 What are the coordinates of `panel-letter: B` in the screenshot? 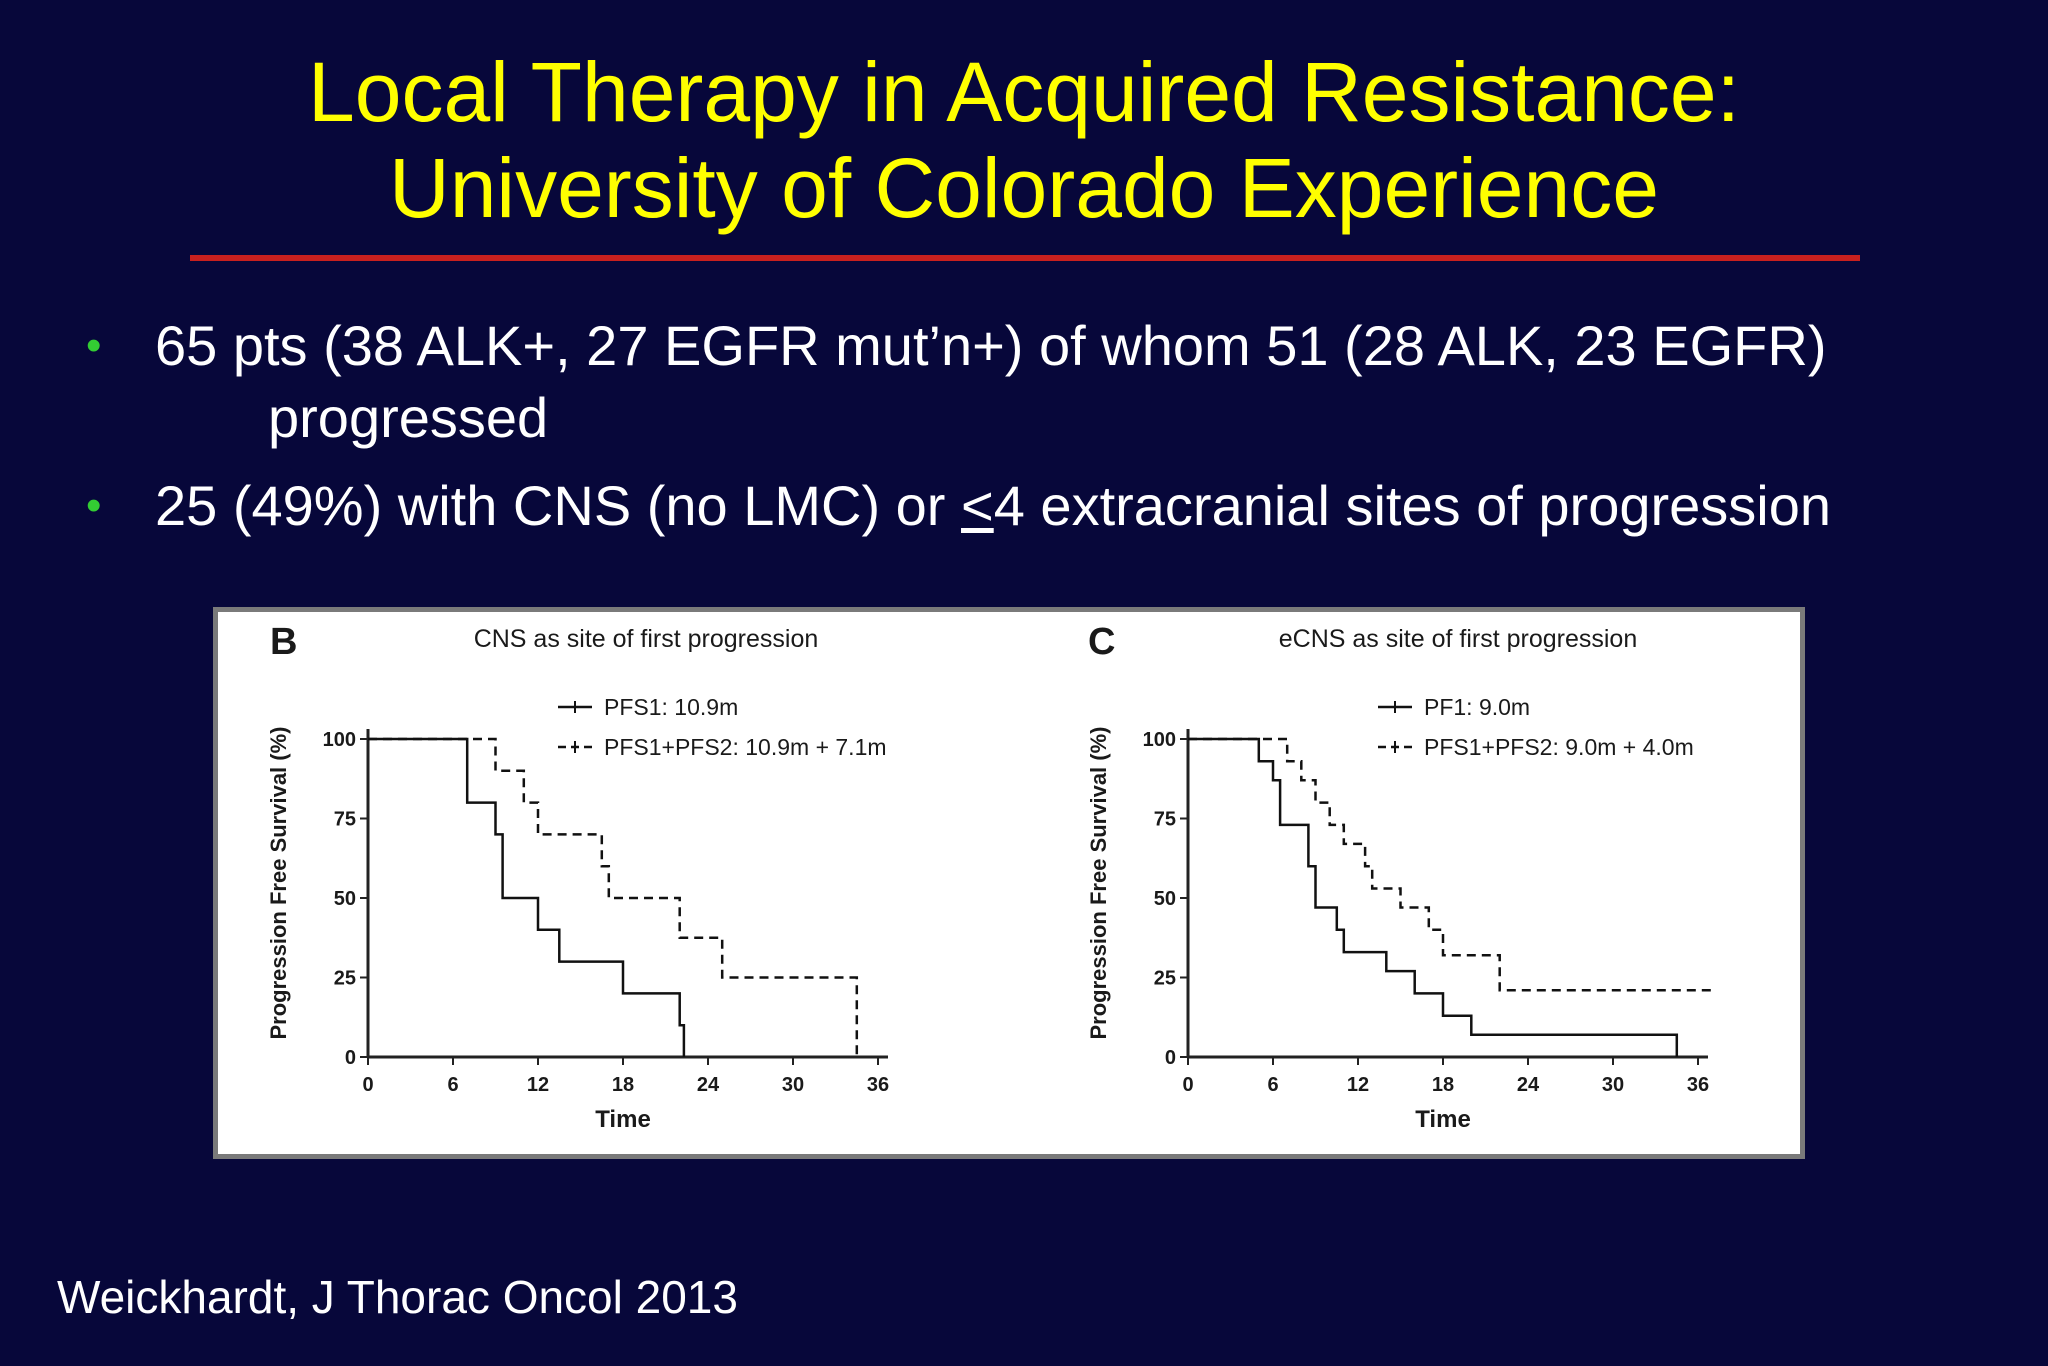 It's located at (283, 642).